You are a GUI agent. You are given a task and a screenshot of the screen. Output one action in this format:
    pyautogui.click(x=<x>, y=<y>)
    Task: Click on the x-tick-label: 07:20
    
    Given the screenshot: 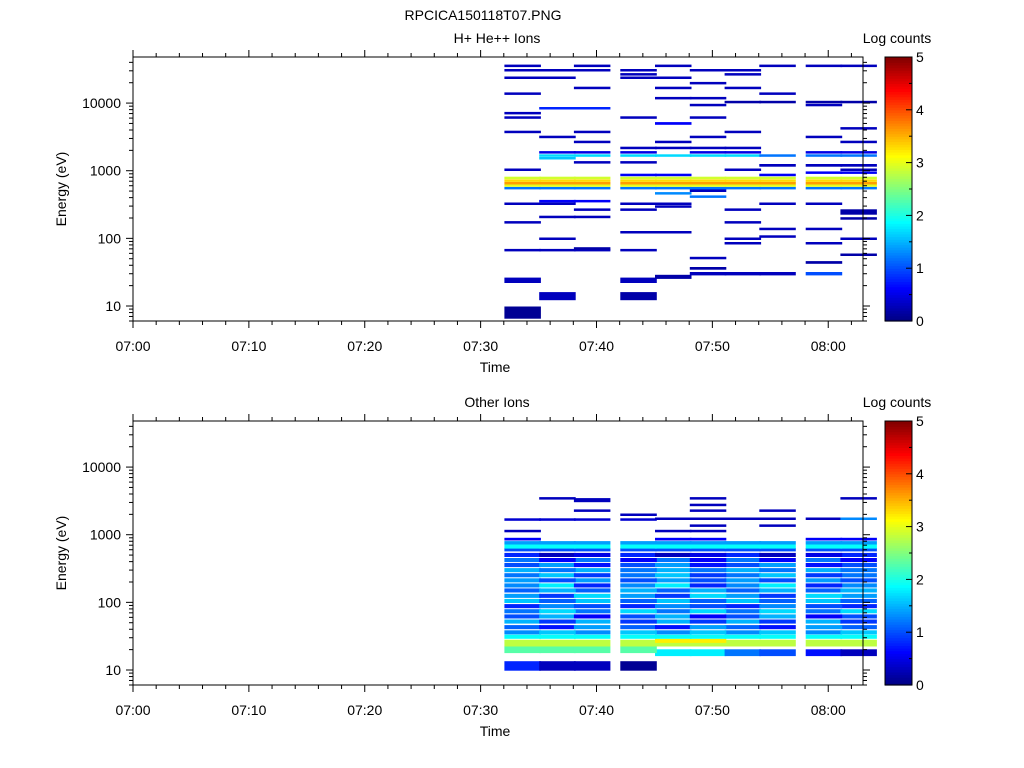 What is the action you would take?
    pyautogui.click(x=364, y=346)
    